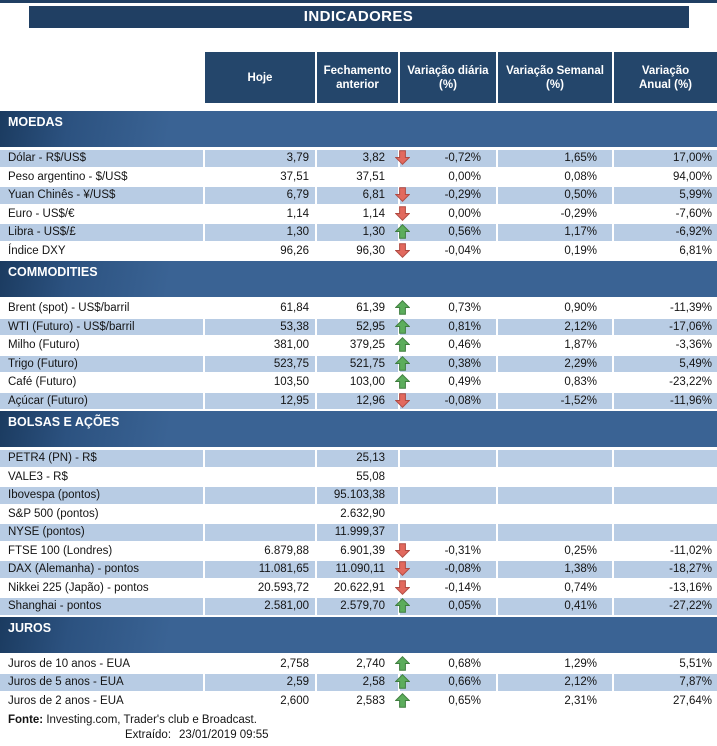 The width and height of the screenshot is (717, 746). Describe the element at coordinates (448, 251) in the screenshot. I see `cell-vdia: -0,04%` at that location.